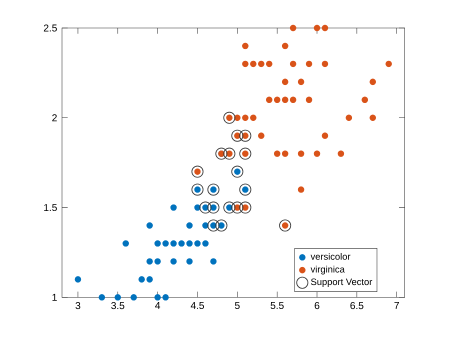 This screenshot has height=339, width=474. I want to click on x-tick-label: 5, so click(237, 305).